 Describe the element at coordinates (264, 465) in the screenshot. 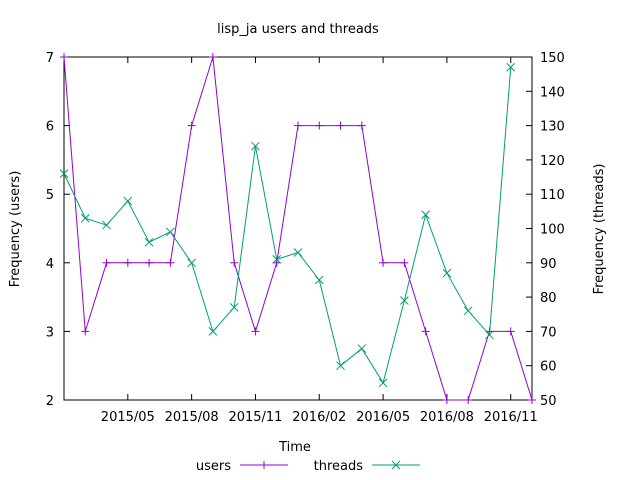

I see `legend-marker-users` at that location.